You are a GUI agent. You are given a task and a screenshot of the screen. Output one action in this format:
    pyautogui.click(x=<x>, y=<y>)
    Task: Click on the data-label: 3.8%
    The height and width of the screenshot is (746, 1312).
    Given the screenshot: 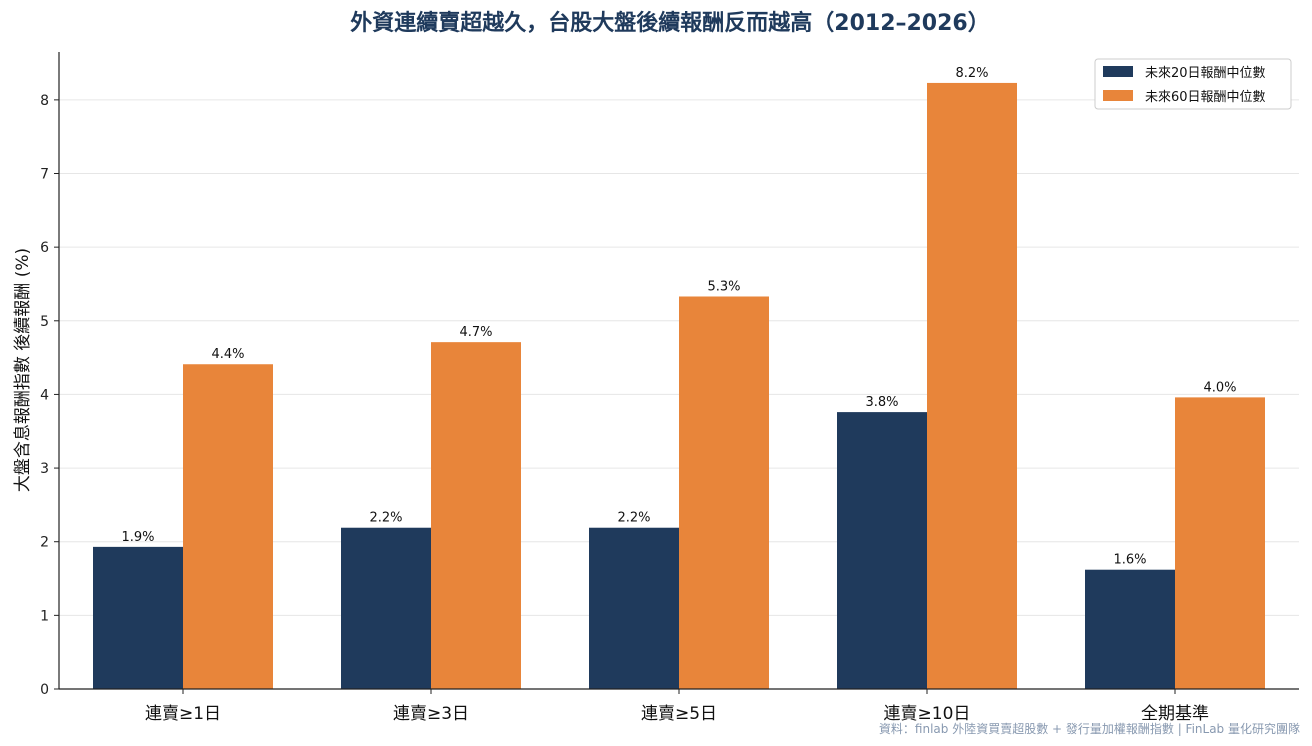 What is the action you would take?
    pyautogui.click(x=881, y=402)
    